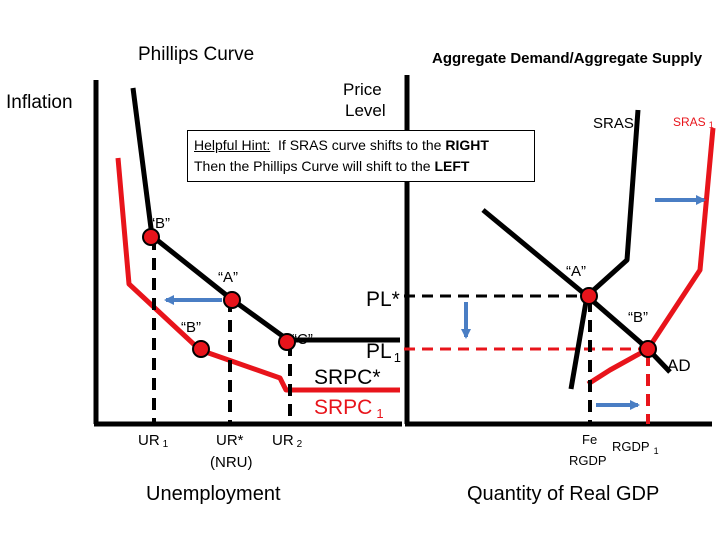 This screenshot has height=540, width=720. Describe the element at coordinates (228, 277) in the screenshot. I see `phillips-label-a: “A”` at that location.